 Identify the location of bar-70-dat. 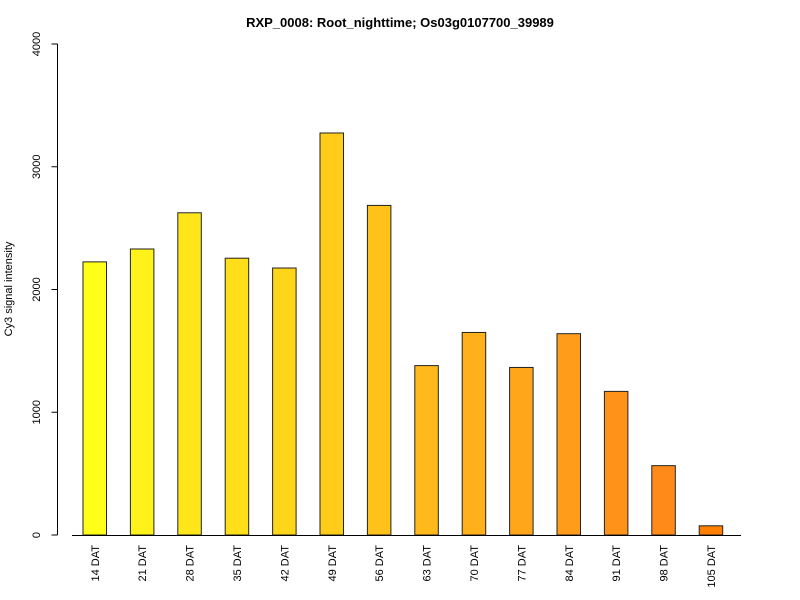
(474, 433).